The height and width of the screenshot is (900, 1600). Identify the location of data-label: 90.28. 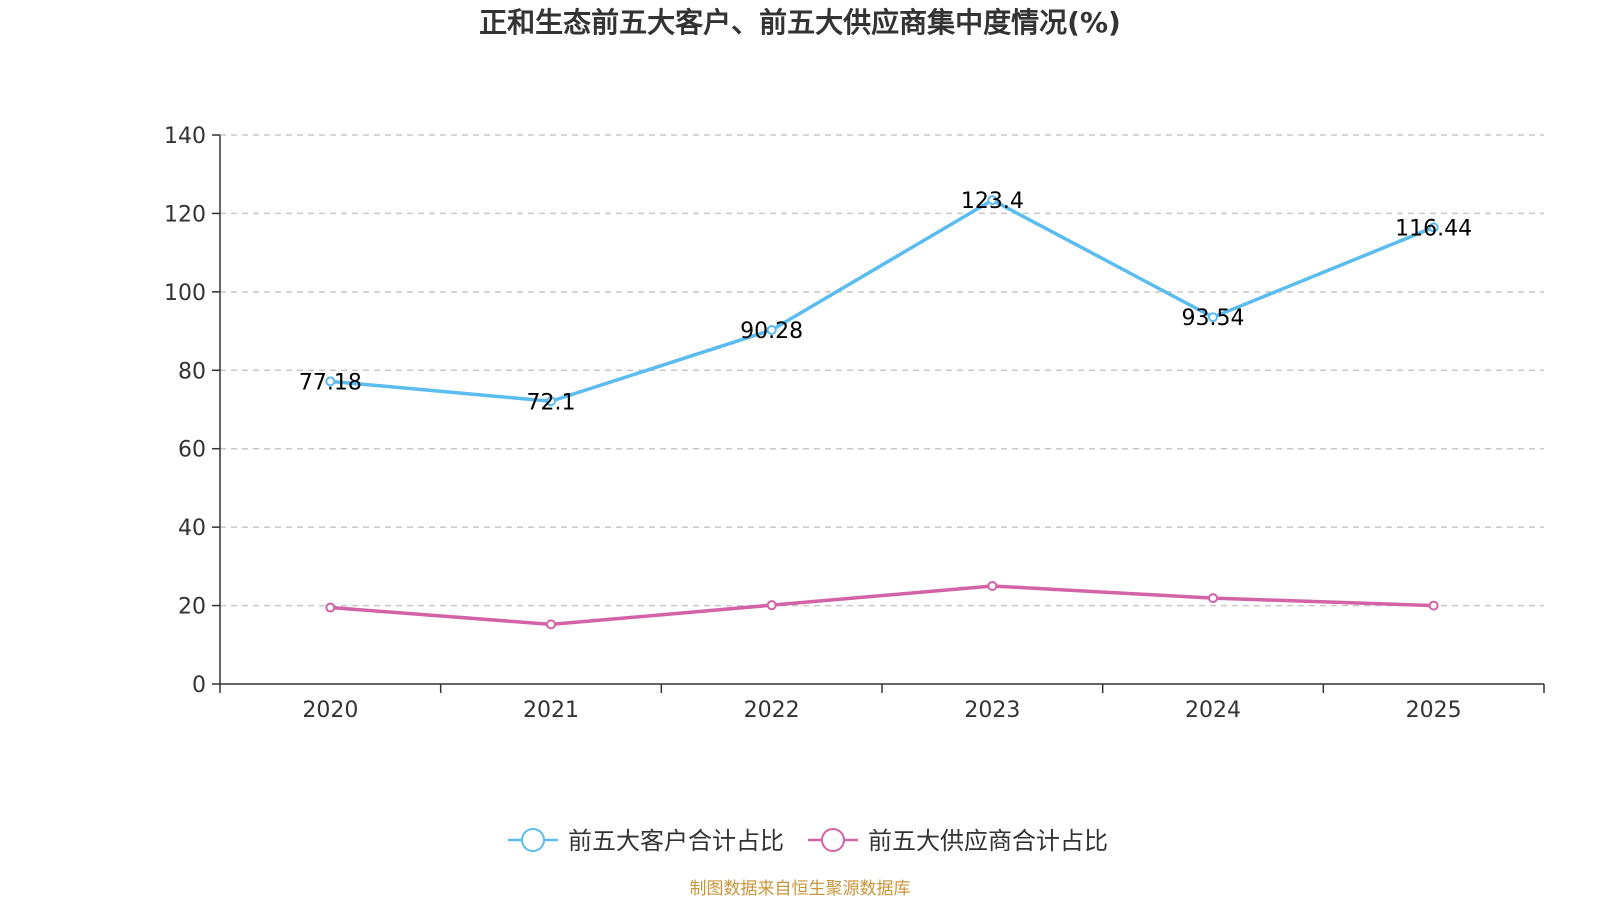
(771, 331).